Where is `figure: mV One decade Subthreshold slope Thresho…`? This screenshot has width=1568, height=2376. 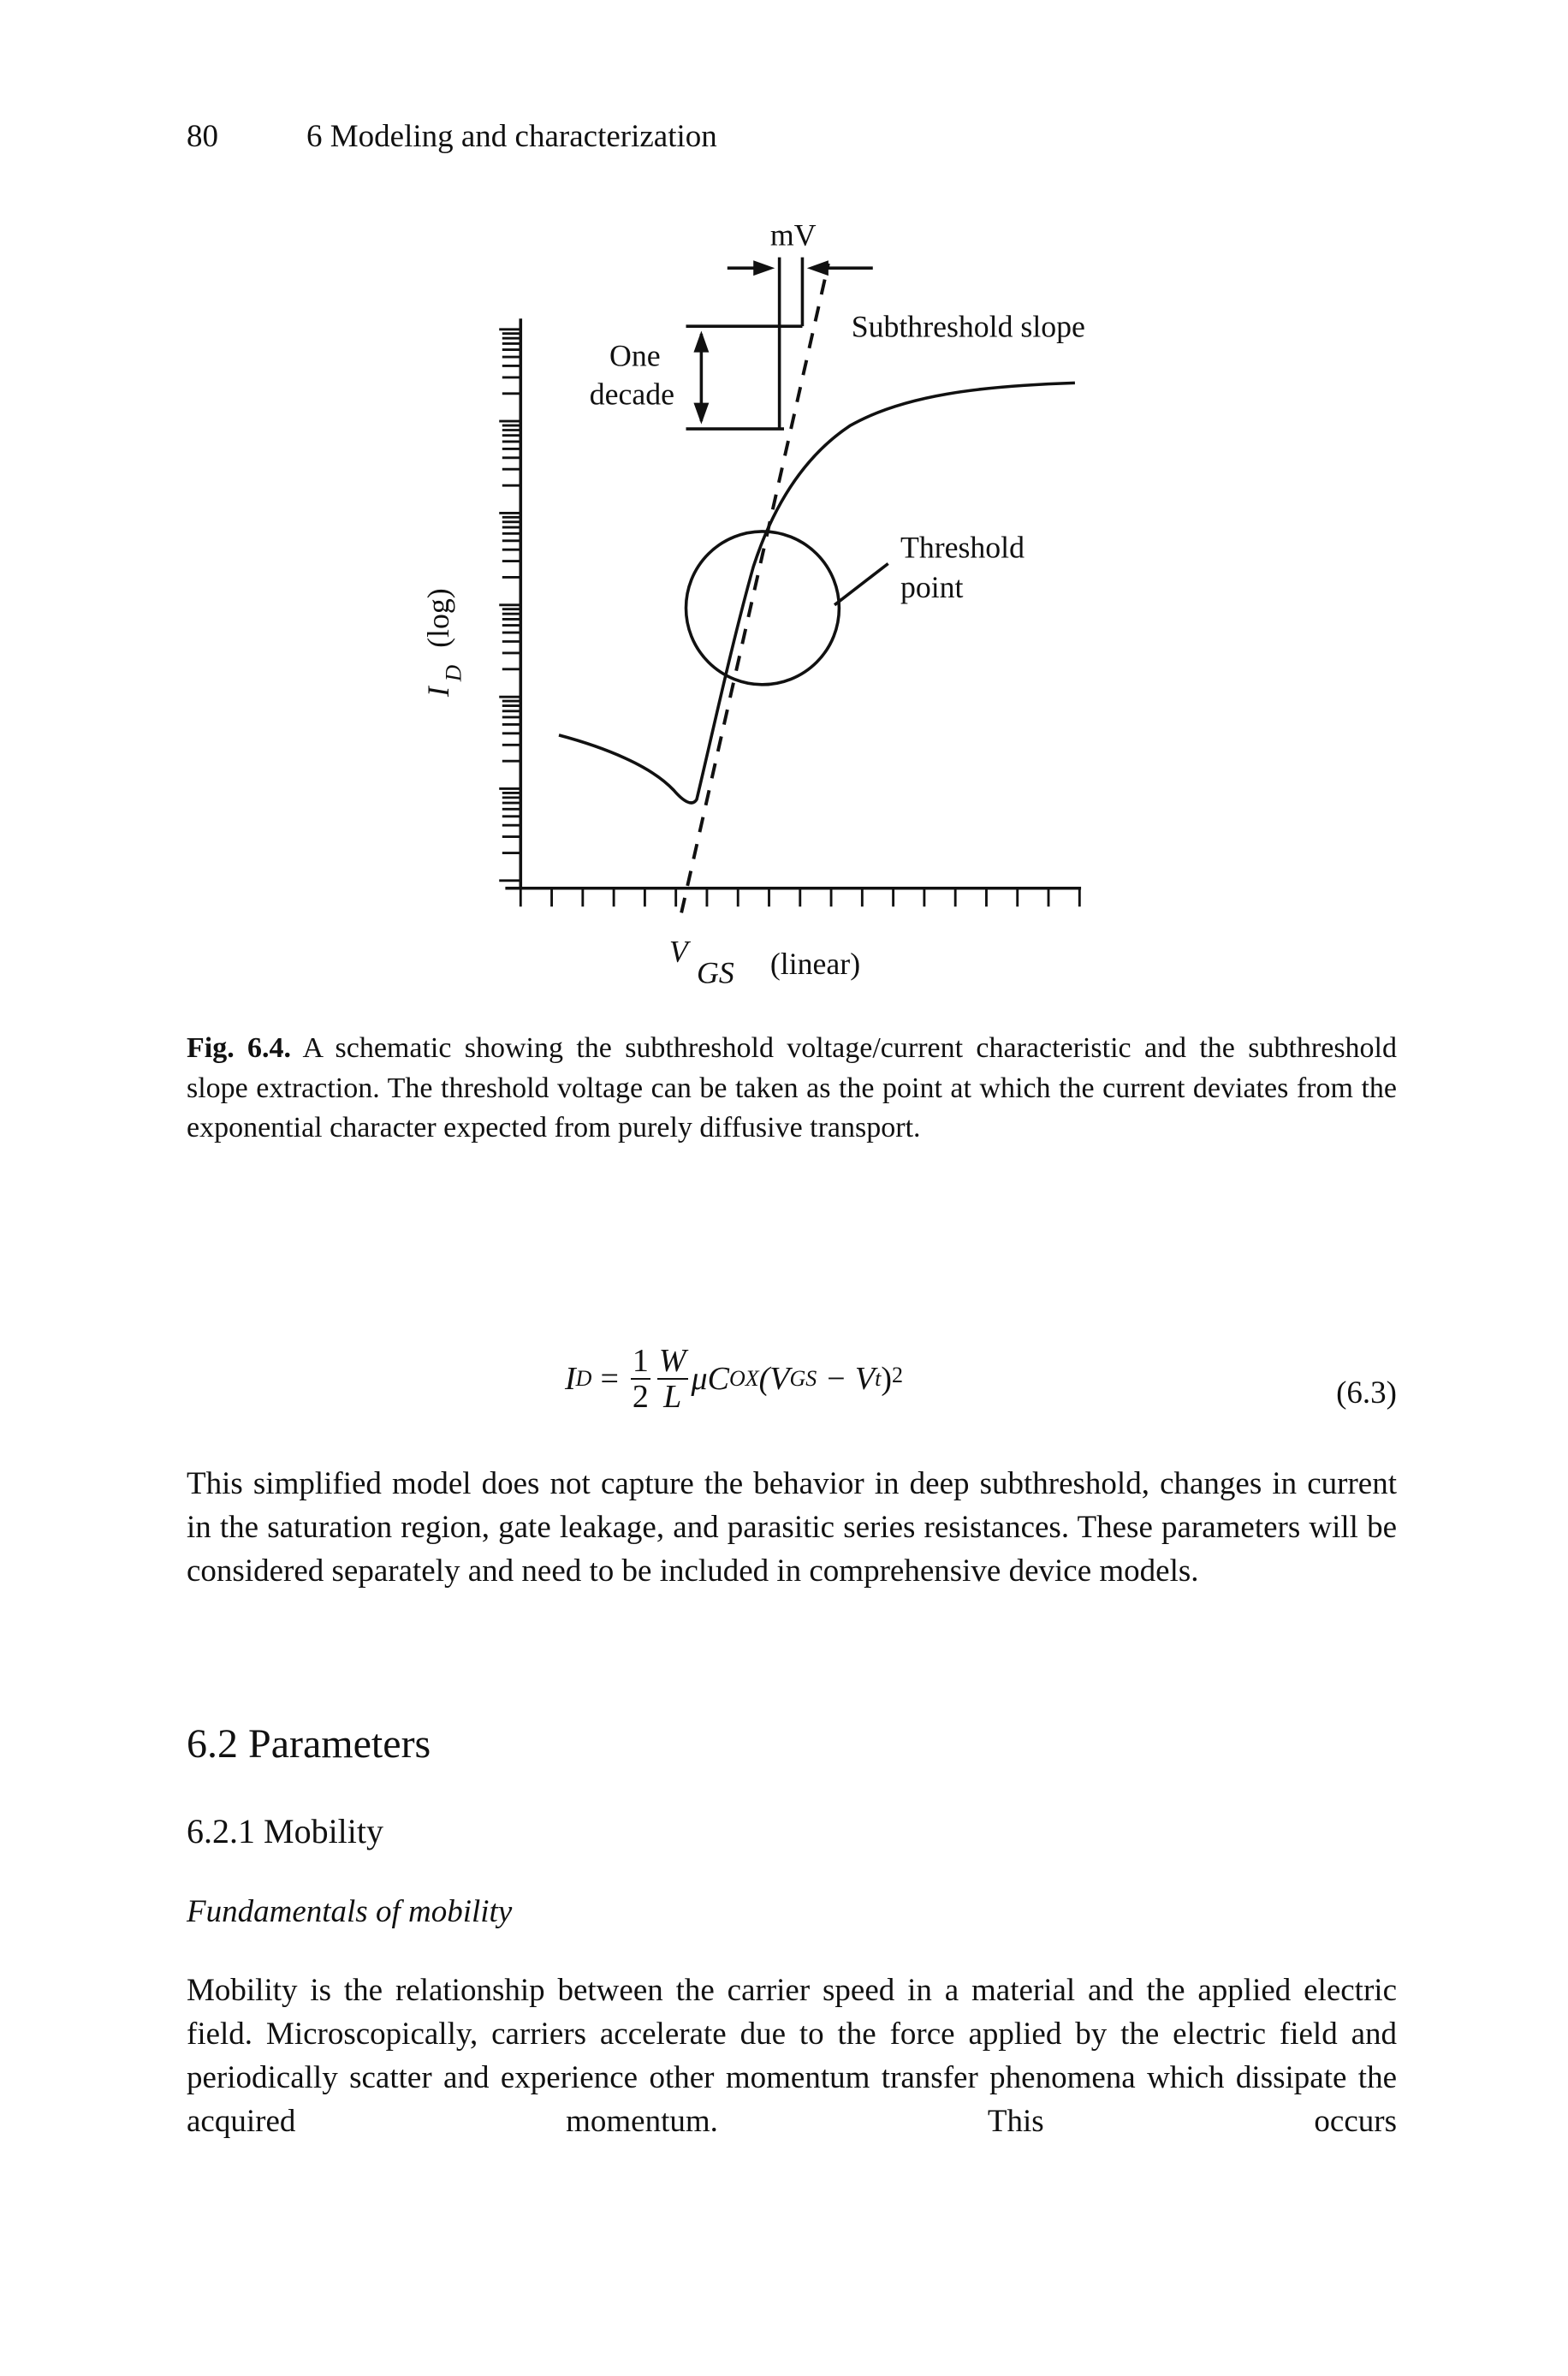 figure: mV One decade Subthreshold slope Thresho… is located at coordinates (753, 603).